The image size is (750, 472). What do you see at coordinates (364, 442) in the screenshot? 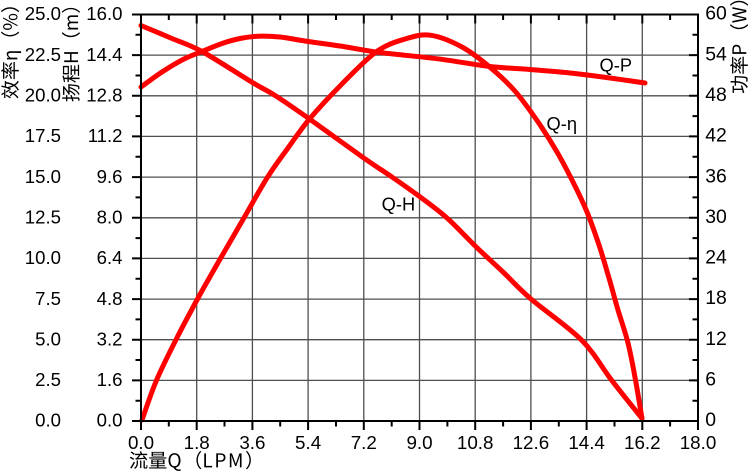
I see `svg-text: 7.2` at bounding box center [364, 442].